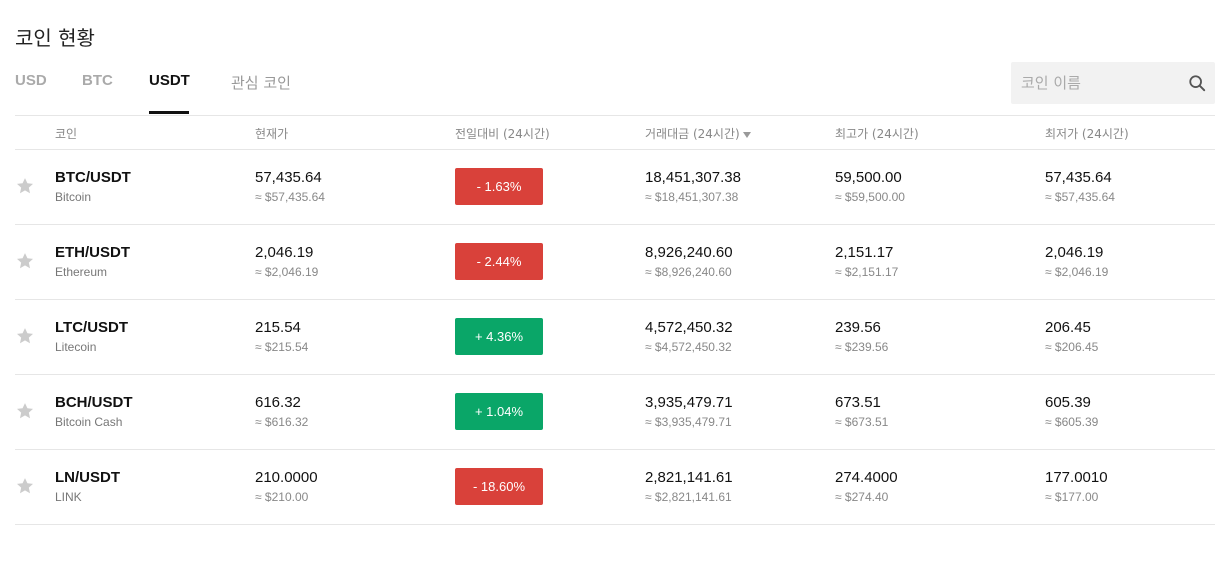 The image size is (1226, 576). Describe the element at coordinates (73, 197) in the screenshot. I see `coin-name: Bitcoin` at that location.